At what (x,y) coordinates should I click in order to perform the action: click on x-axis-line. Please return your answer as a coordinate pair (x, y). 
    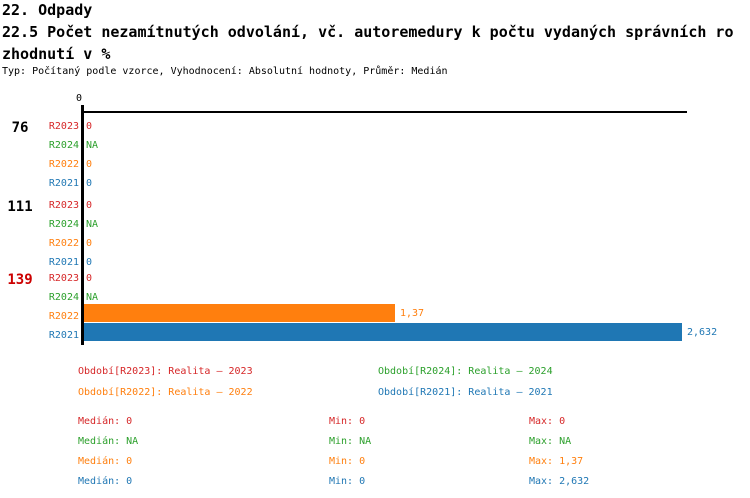
    Looking at the image, I should click on (384, 112).